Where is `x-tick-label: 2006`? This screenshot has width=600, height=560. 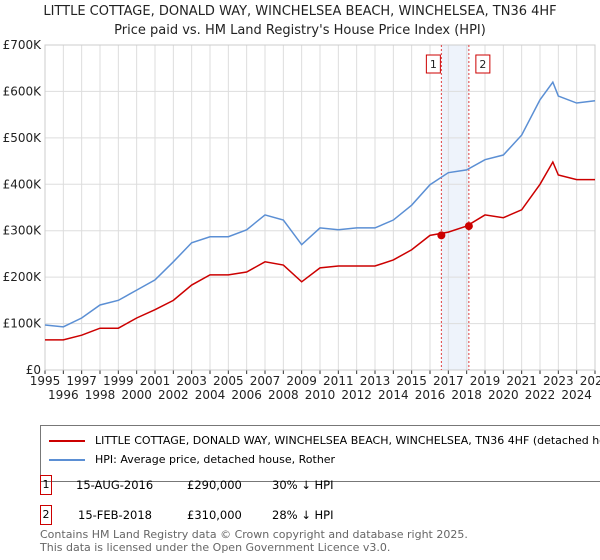 x-tick-label: 2006 is located at coordinates (246, 395).